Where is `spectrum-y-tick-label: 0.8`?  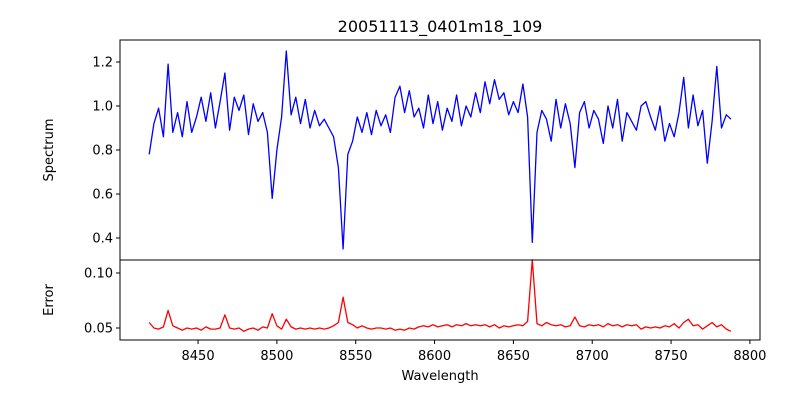
spectrum-y-tick-label: 0.8 is located at coordinates (102, 151).